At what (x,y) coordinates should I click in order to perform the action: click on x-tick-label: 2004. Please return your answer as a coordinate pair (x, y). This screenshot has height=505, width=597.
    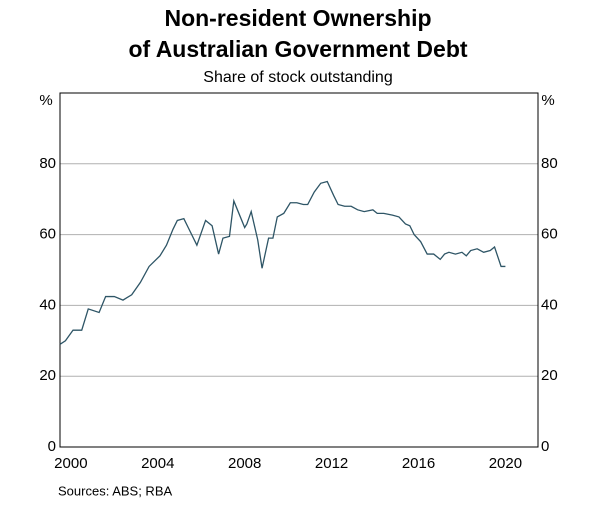
    Looking at the image, I should click on (157, 463).